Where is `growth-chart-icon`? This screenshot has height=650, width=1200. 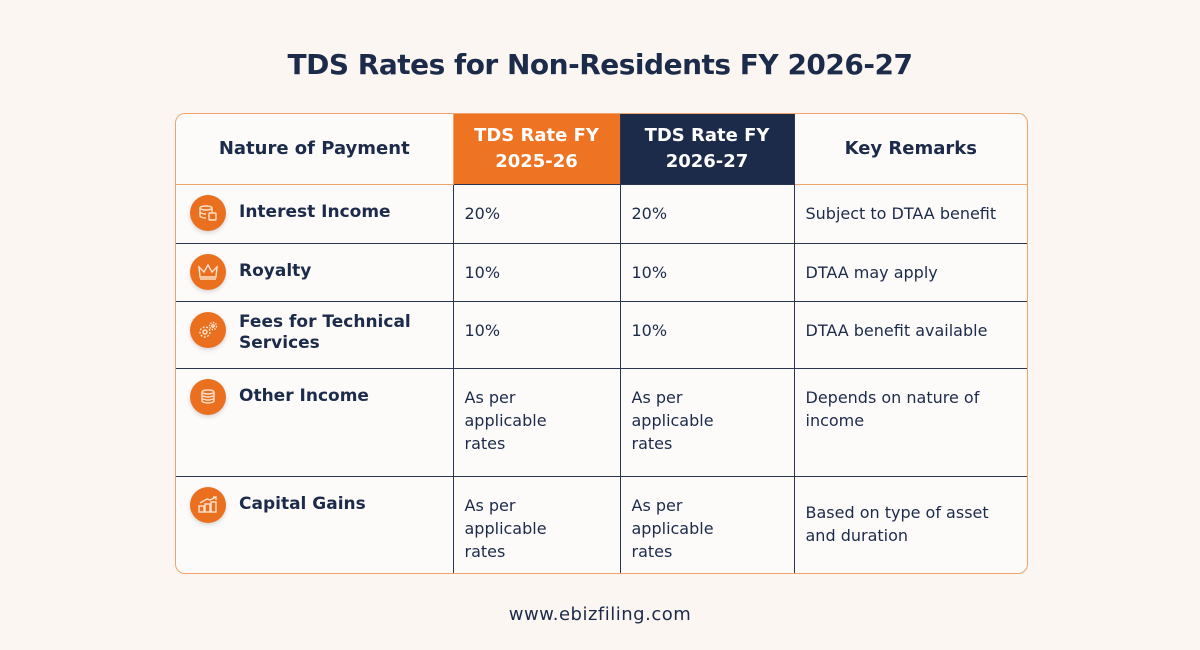 growth-chart-icon is located at coordinates (208, 504).